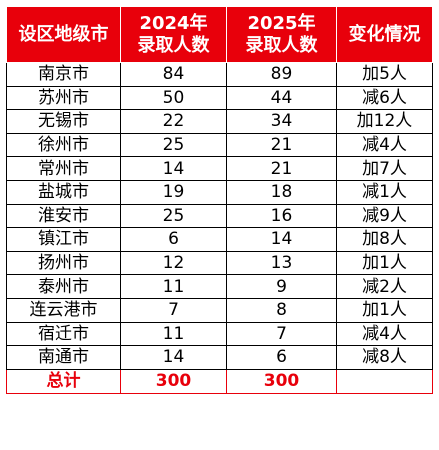  I want to click on header-2024: 2024年 录取人数, so click(173, 34).